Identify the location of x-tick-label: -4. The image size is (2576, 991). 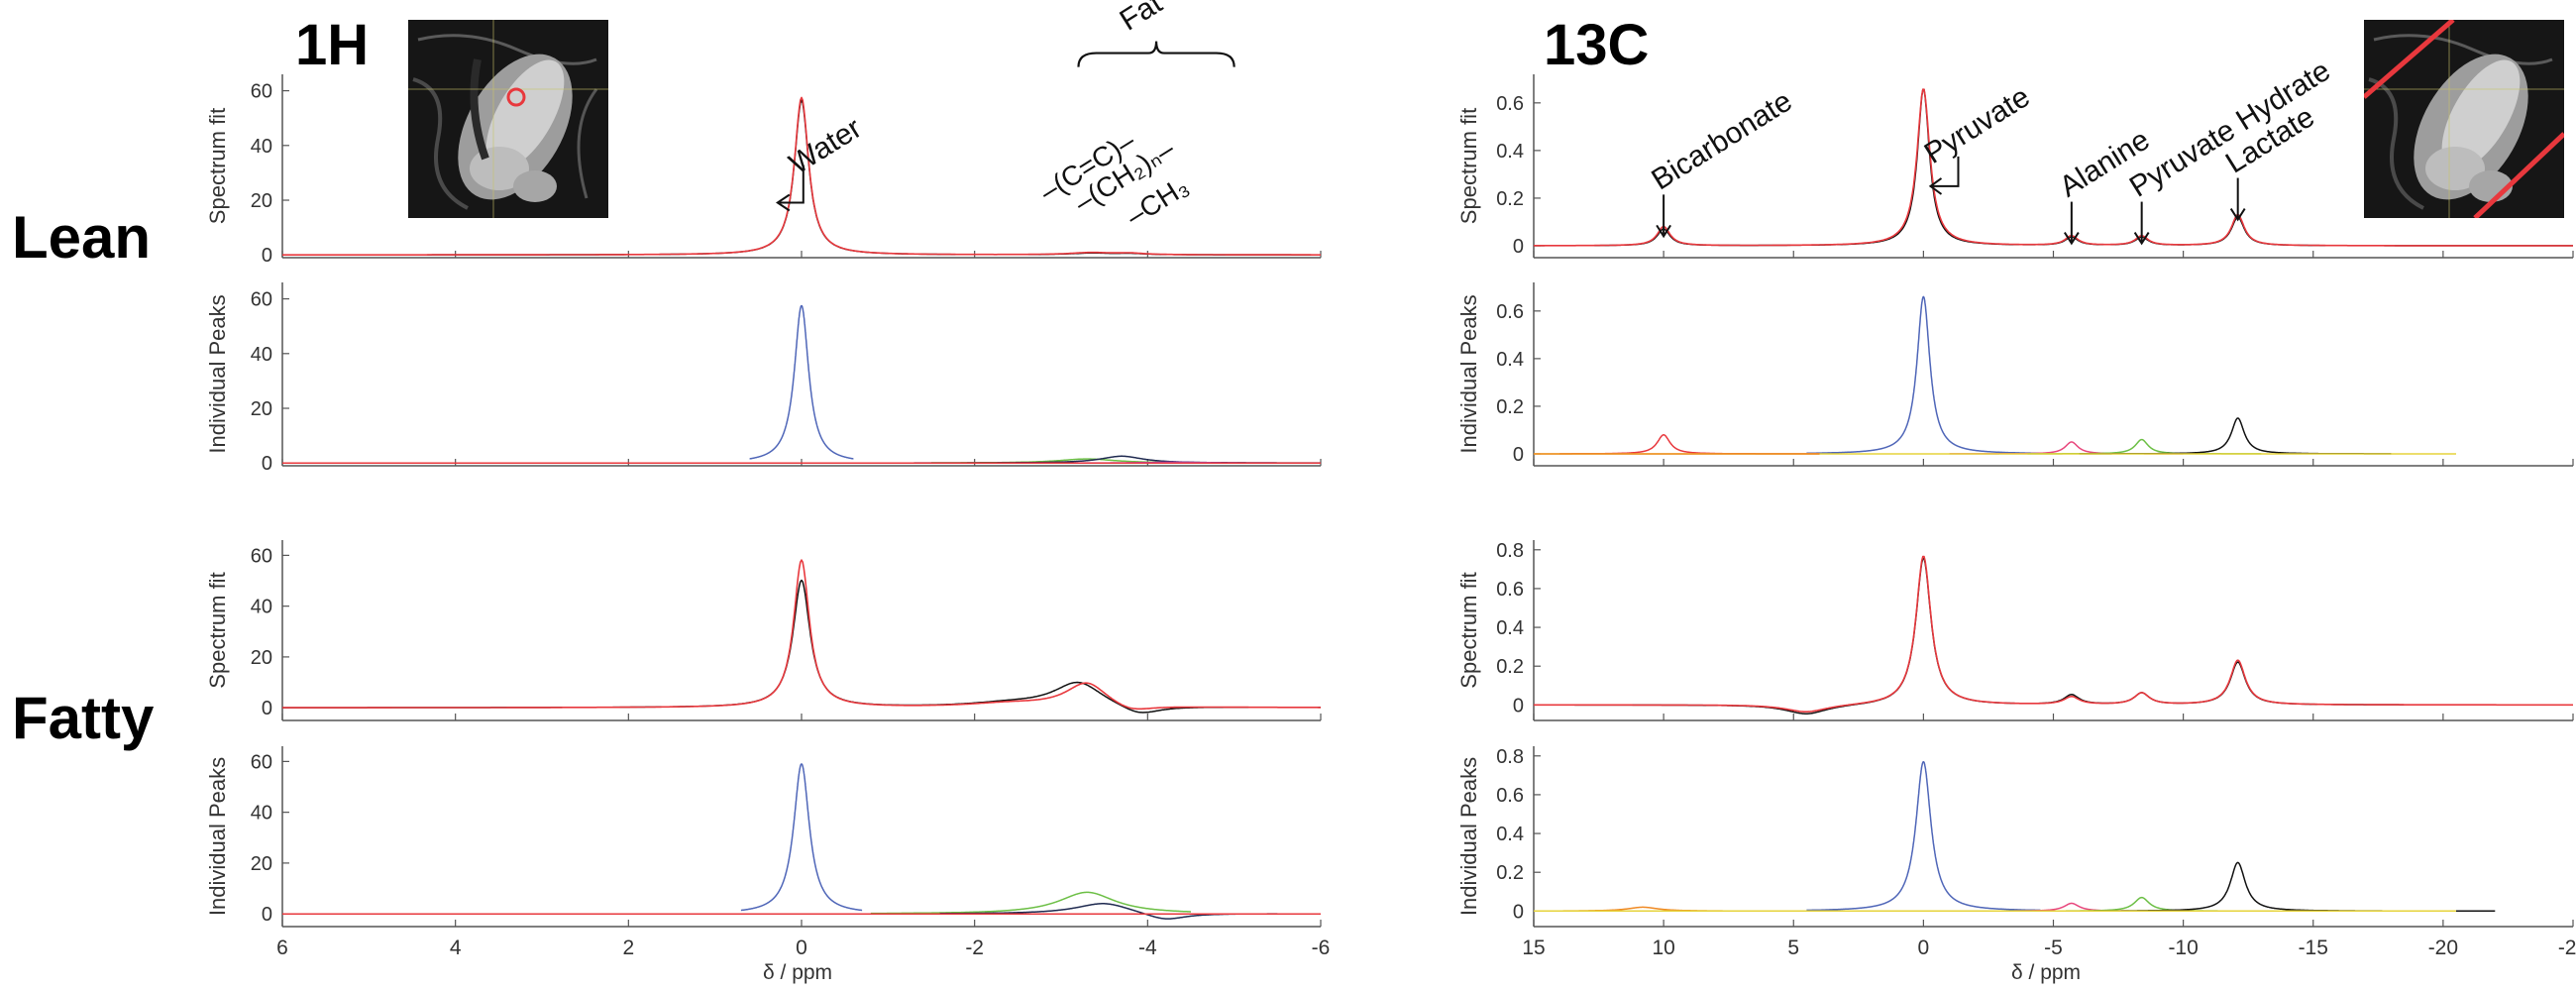
(1147, 947).